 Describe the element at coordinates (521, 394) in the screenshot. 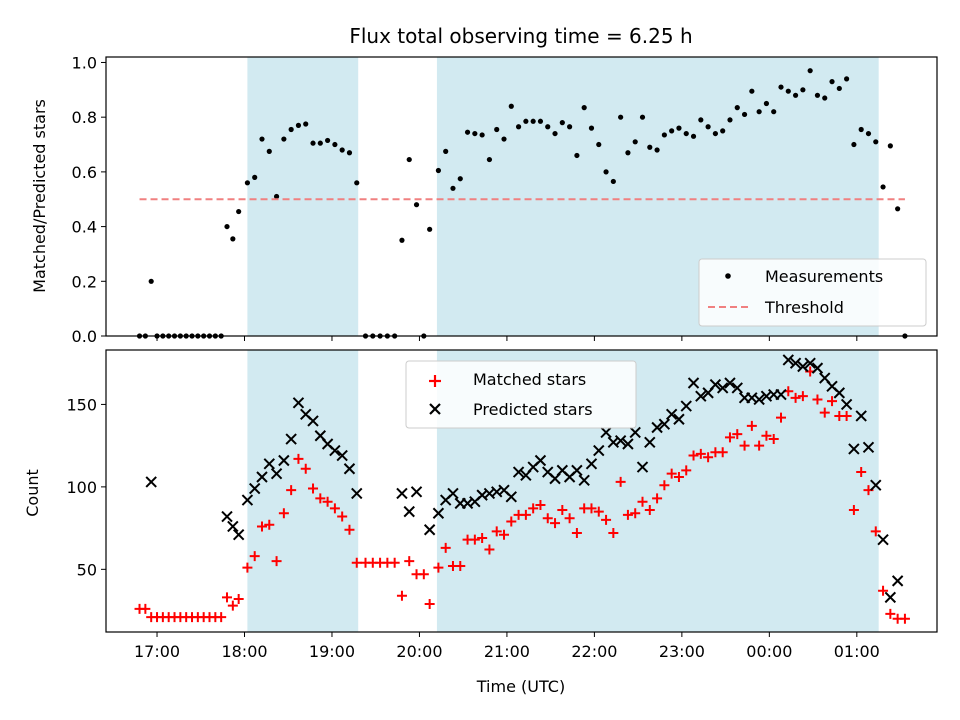

I see `count-legend: Matched stars Predicted stars` at that location.